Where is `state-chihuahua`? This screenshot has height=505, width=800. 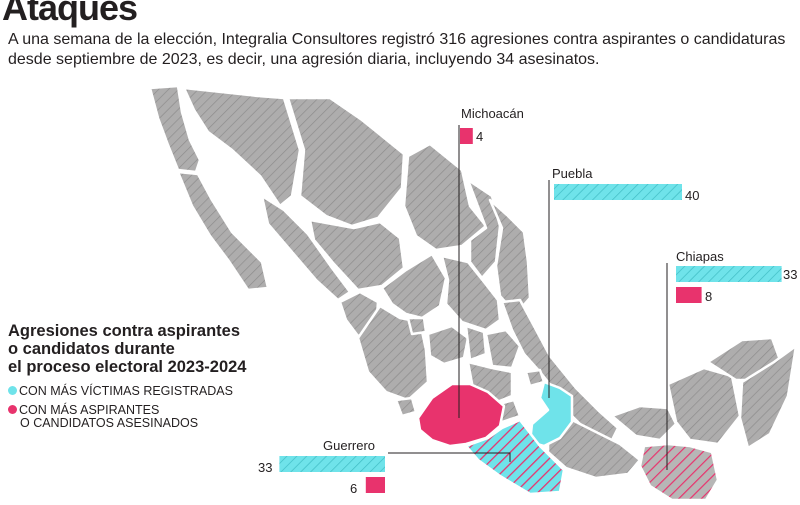
state-chihuahua is located at coordinates (346, 162).